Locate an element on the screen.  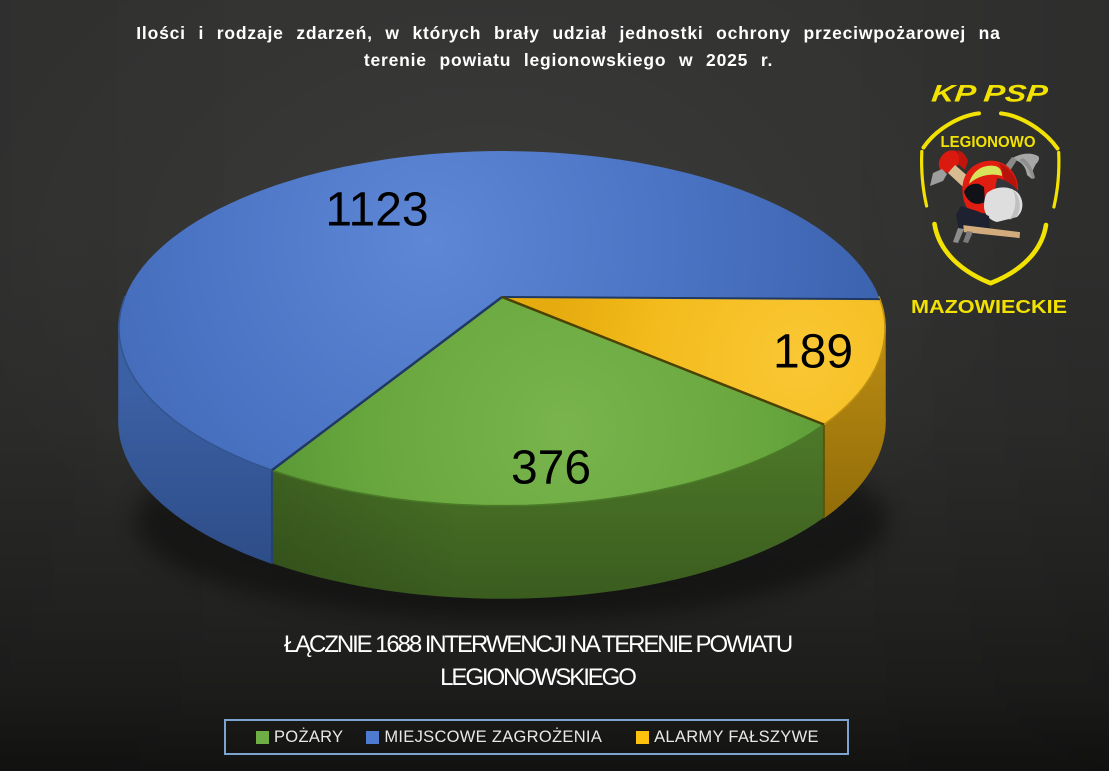
svg-text: KP PSP is located at coordinates (990, 94).